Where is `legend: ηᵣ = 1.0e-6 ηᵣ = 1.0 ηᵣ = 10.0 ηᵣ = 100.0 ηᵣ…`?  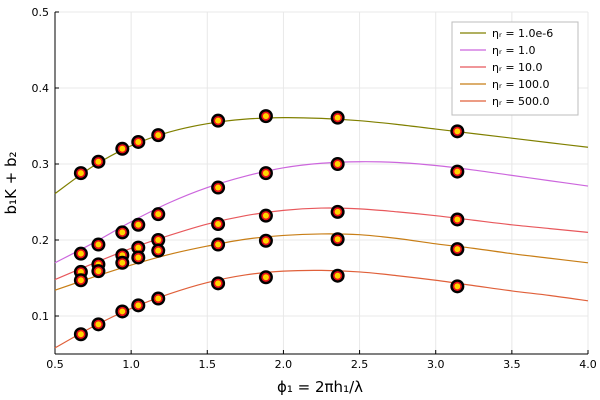
legend: ηᵣ = 1.0e-6 ηᵣ = 1.0 ηᵣ = 10.0 ηᵣ = 100.0 ηᵣ… is located at coordinates (515, 68).